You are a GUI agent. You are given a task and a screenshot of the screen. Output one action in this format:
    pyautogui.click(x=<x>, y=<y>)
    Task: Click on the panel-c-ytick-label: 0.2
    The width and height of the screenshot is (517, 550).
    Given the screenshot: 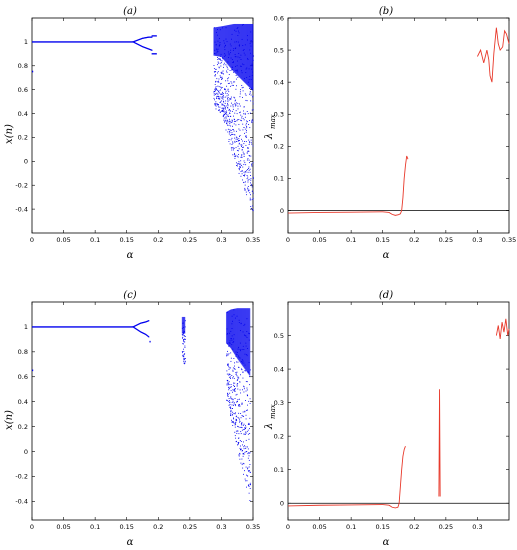 What is the action you would take?
    pyautogui.click(x=23, y=427)
    